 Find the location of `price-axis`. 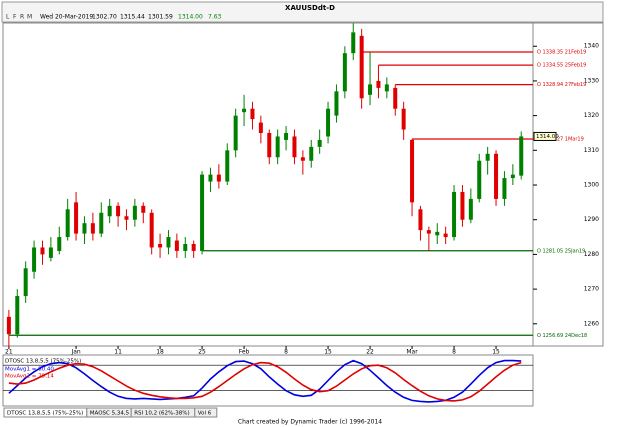

price-axis is located at coordinates (568, 184).